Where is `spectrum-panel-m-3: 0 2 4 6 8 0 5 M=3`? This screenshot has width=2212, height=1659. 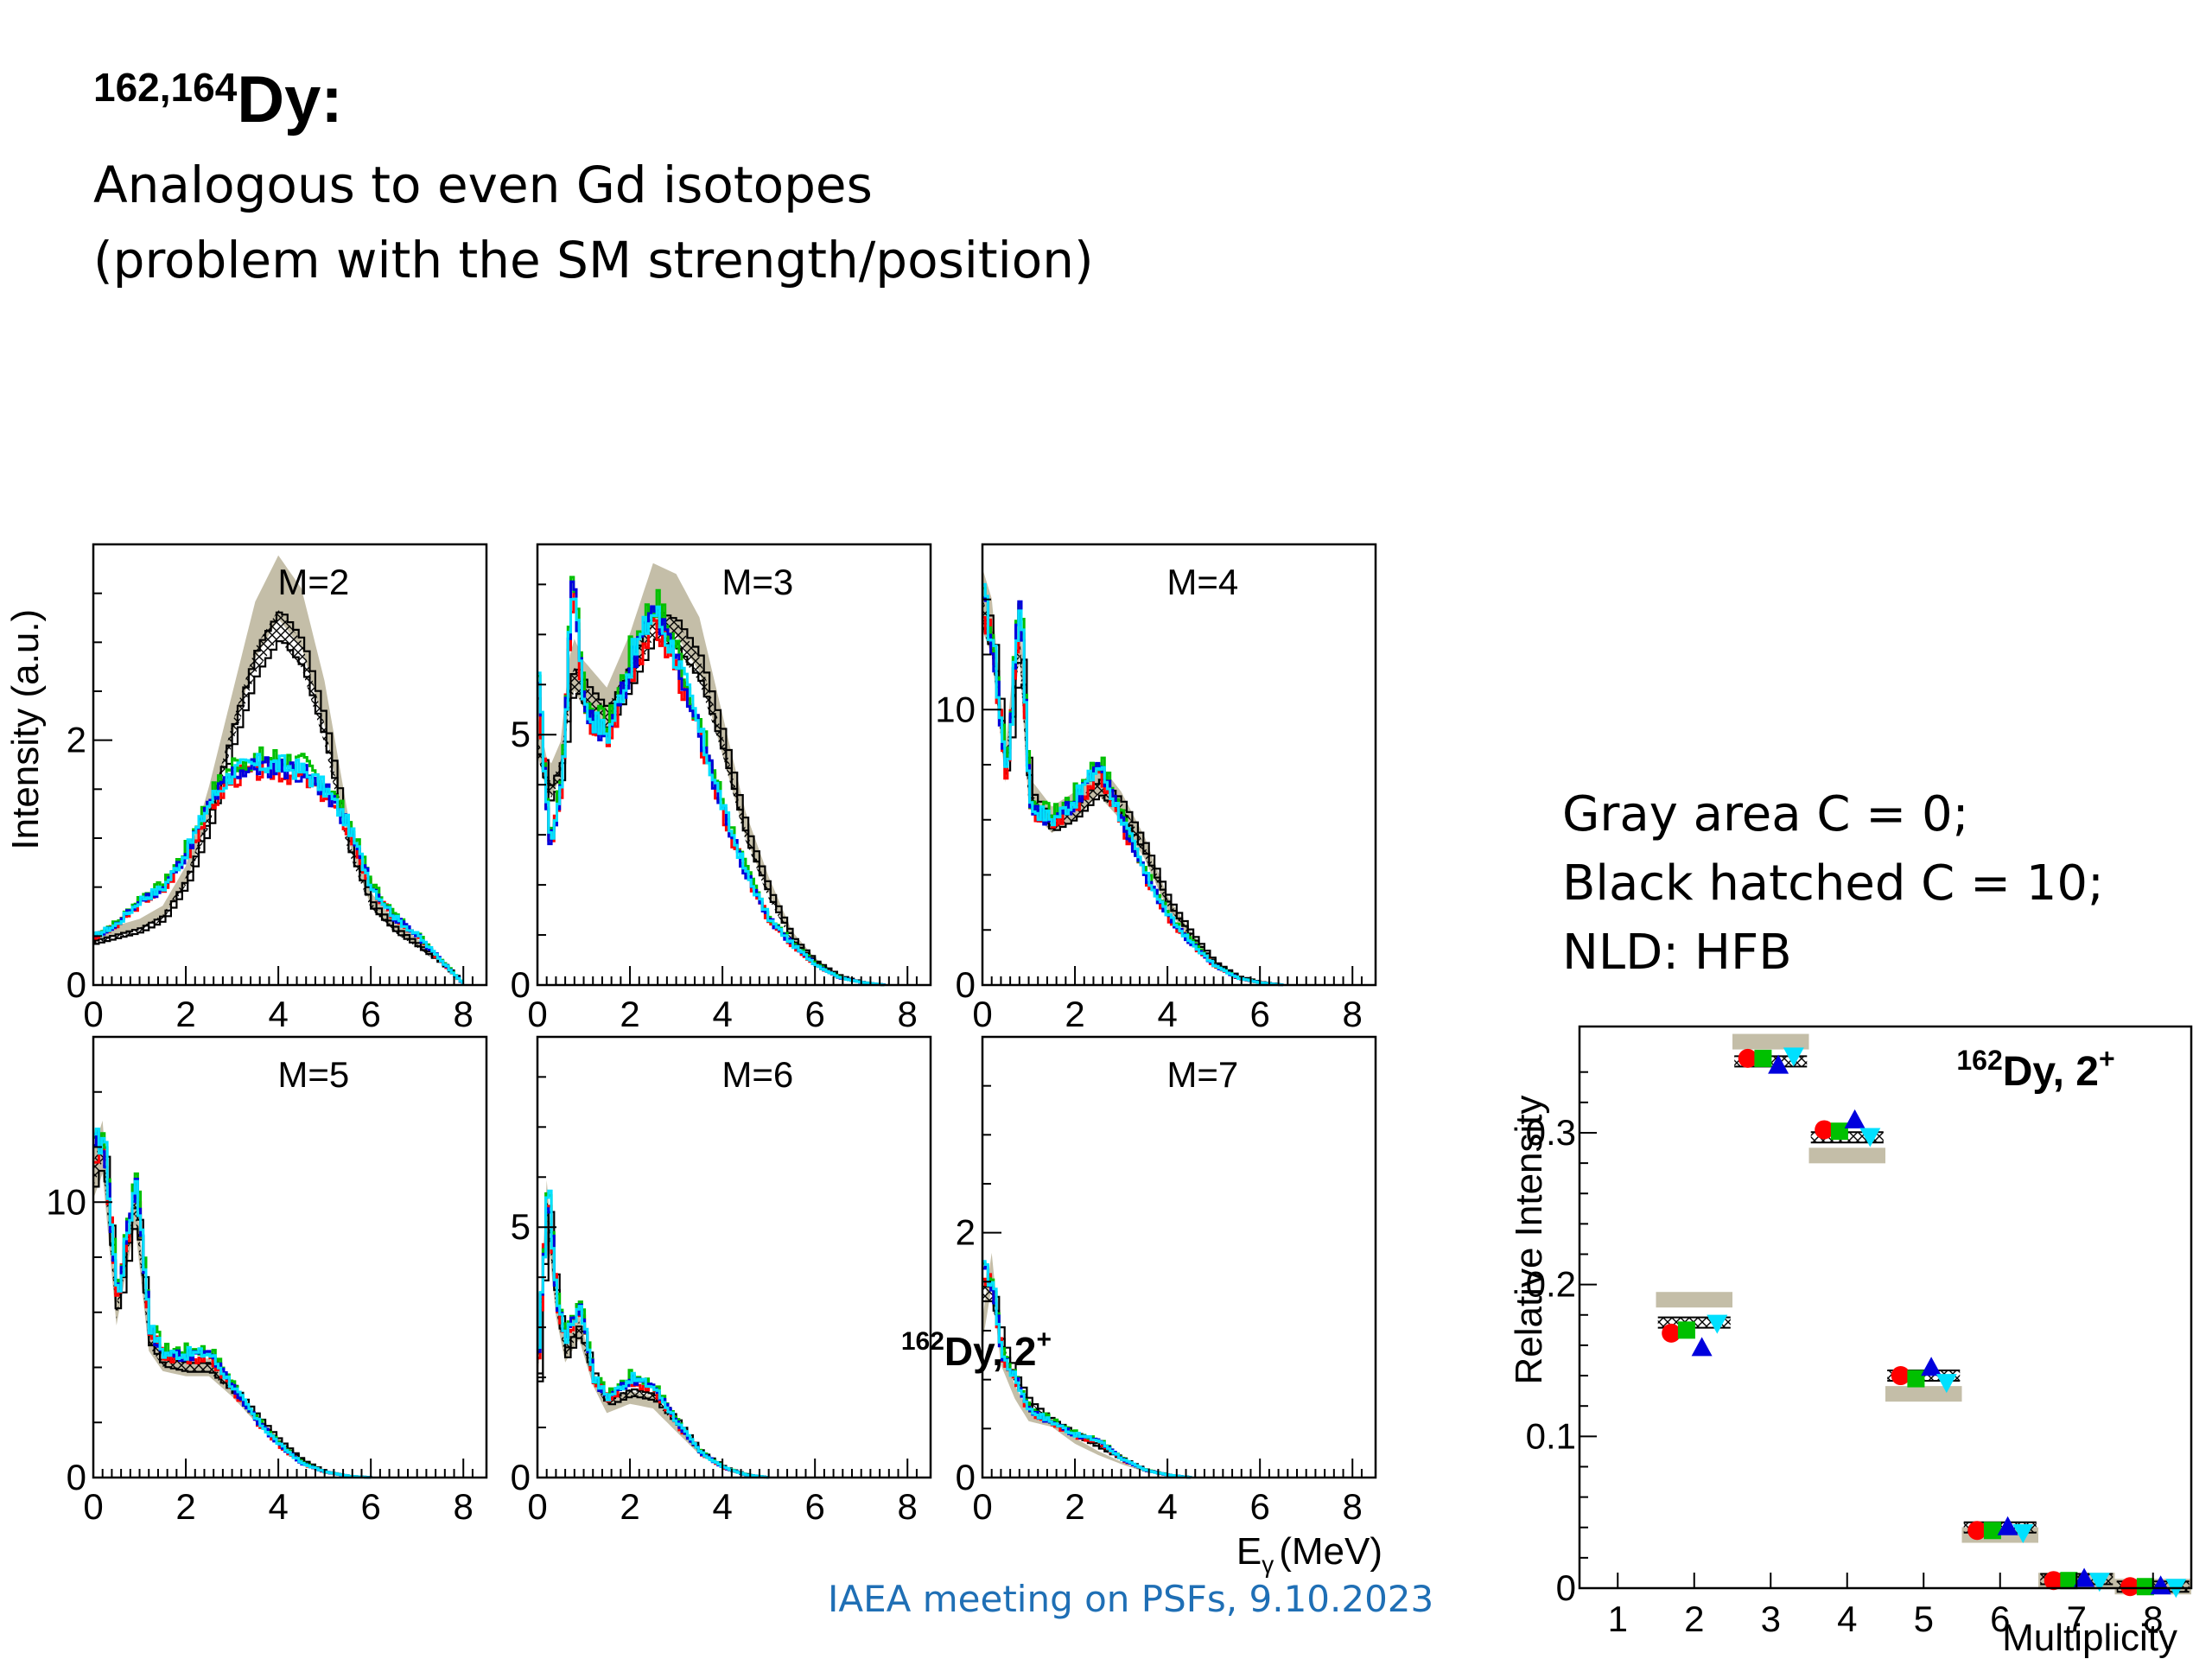 spectrum-panel-m-3: 0 2 4 6 8 0 5 M=3 is located at coordinates (721, 788).